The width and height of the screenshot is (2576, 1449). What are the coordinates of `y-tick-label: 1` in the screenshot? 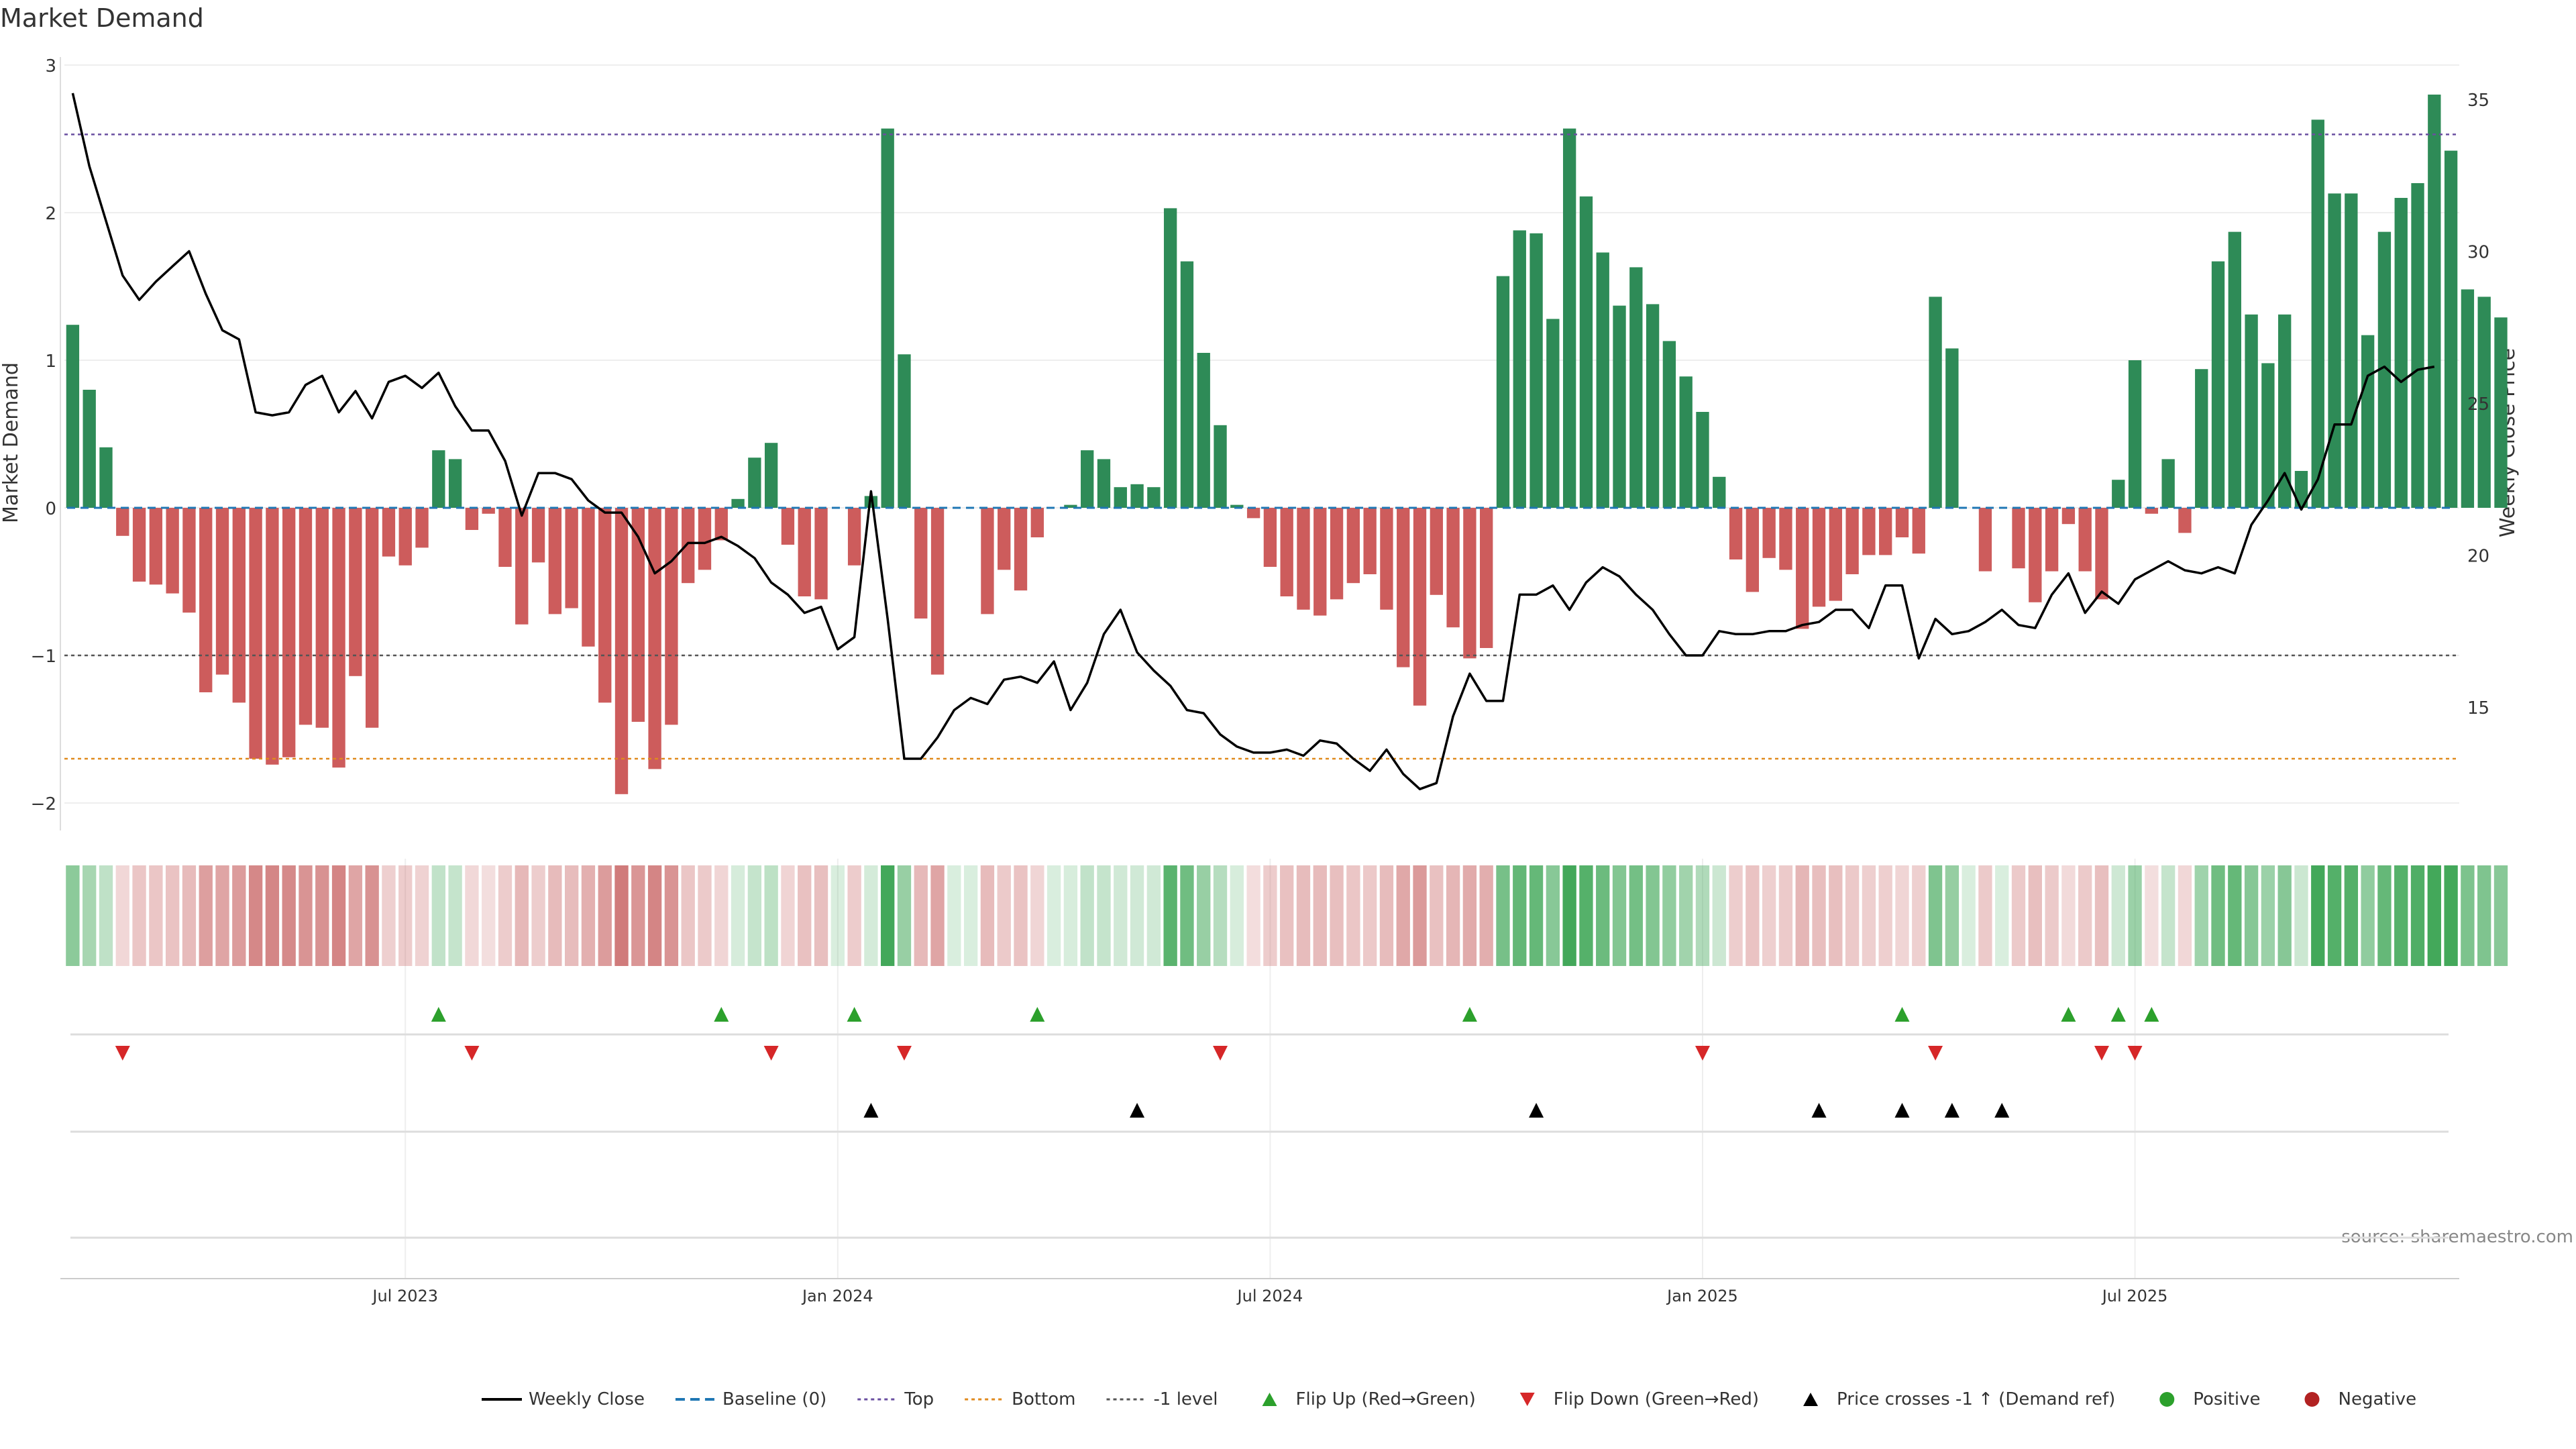 It's located at (50, 362).